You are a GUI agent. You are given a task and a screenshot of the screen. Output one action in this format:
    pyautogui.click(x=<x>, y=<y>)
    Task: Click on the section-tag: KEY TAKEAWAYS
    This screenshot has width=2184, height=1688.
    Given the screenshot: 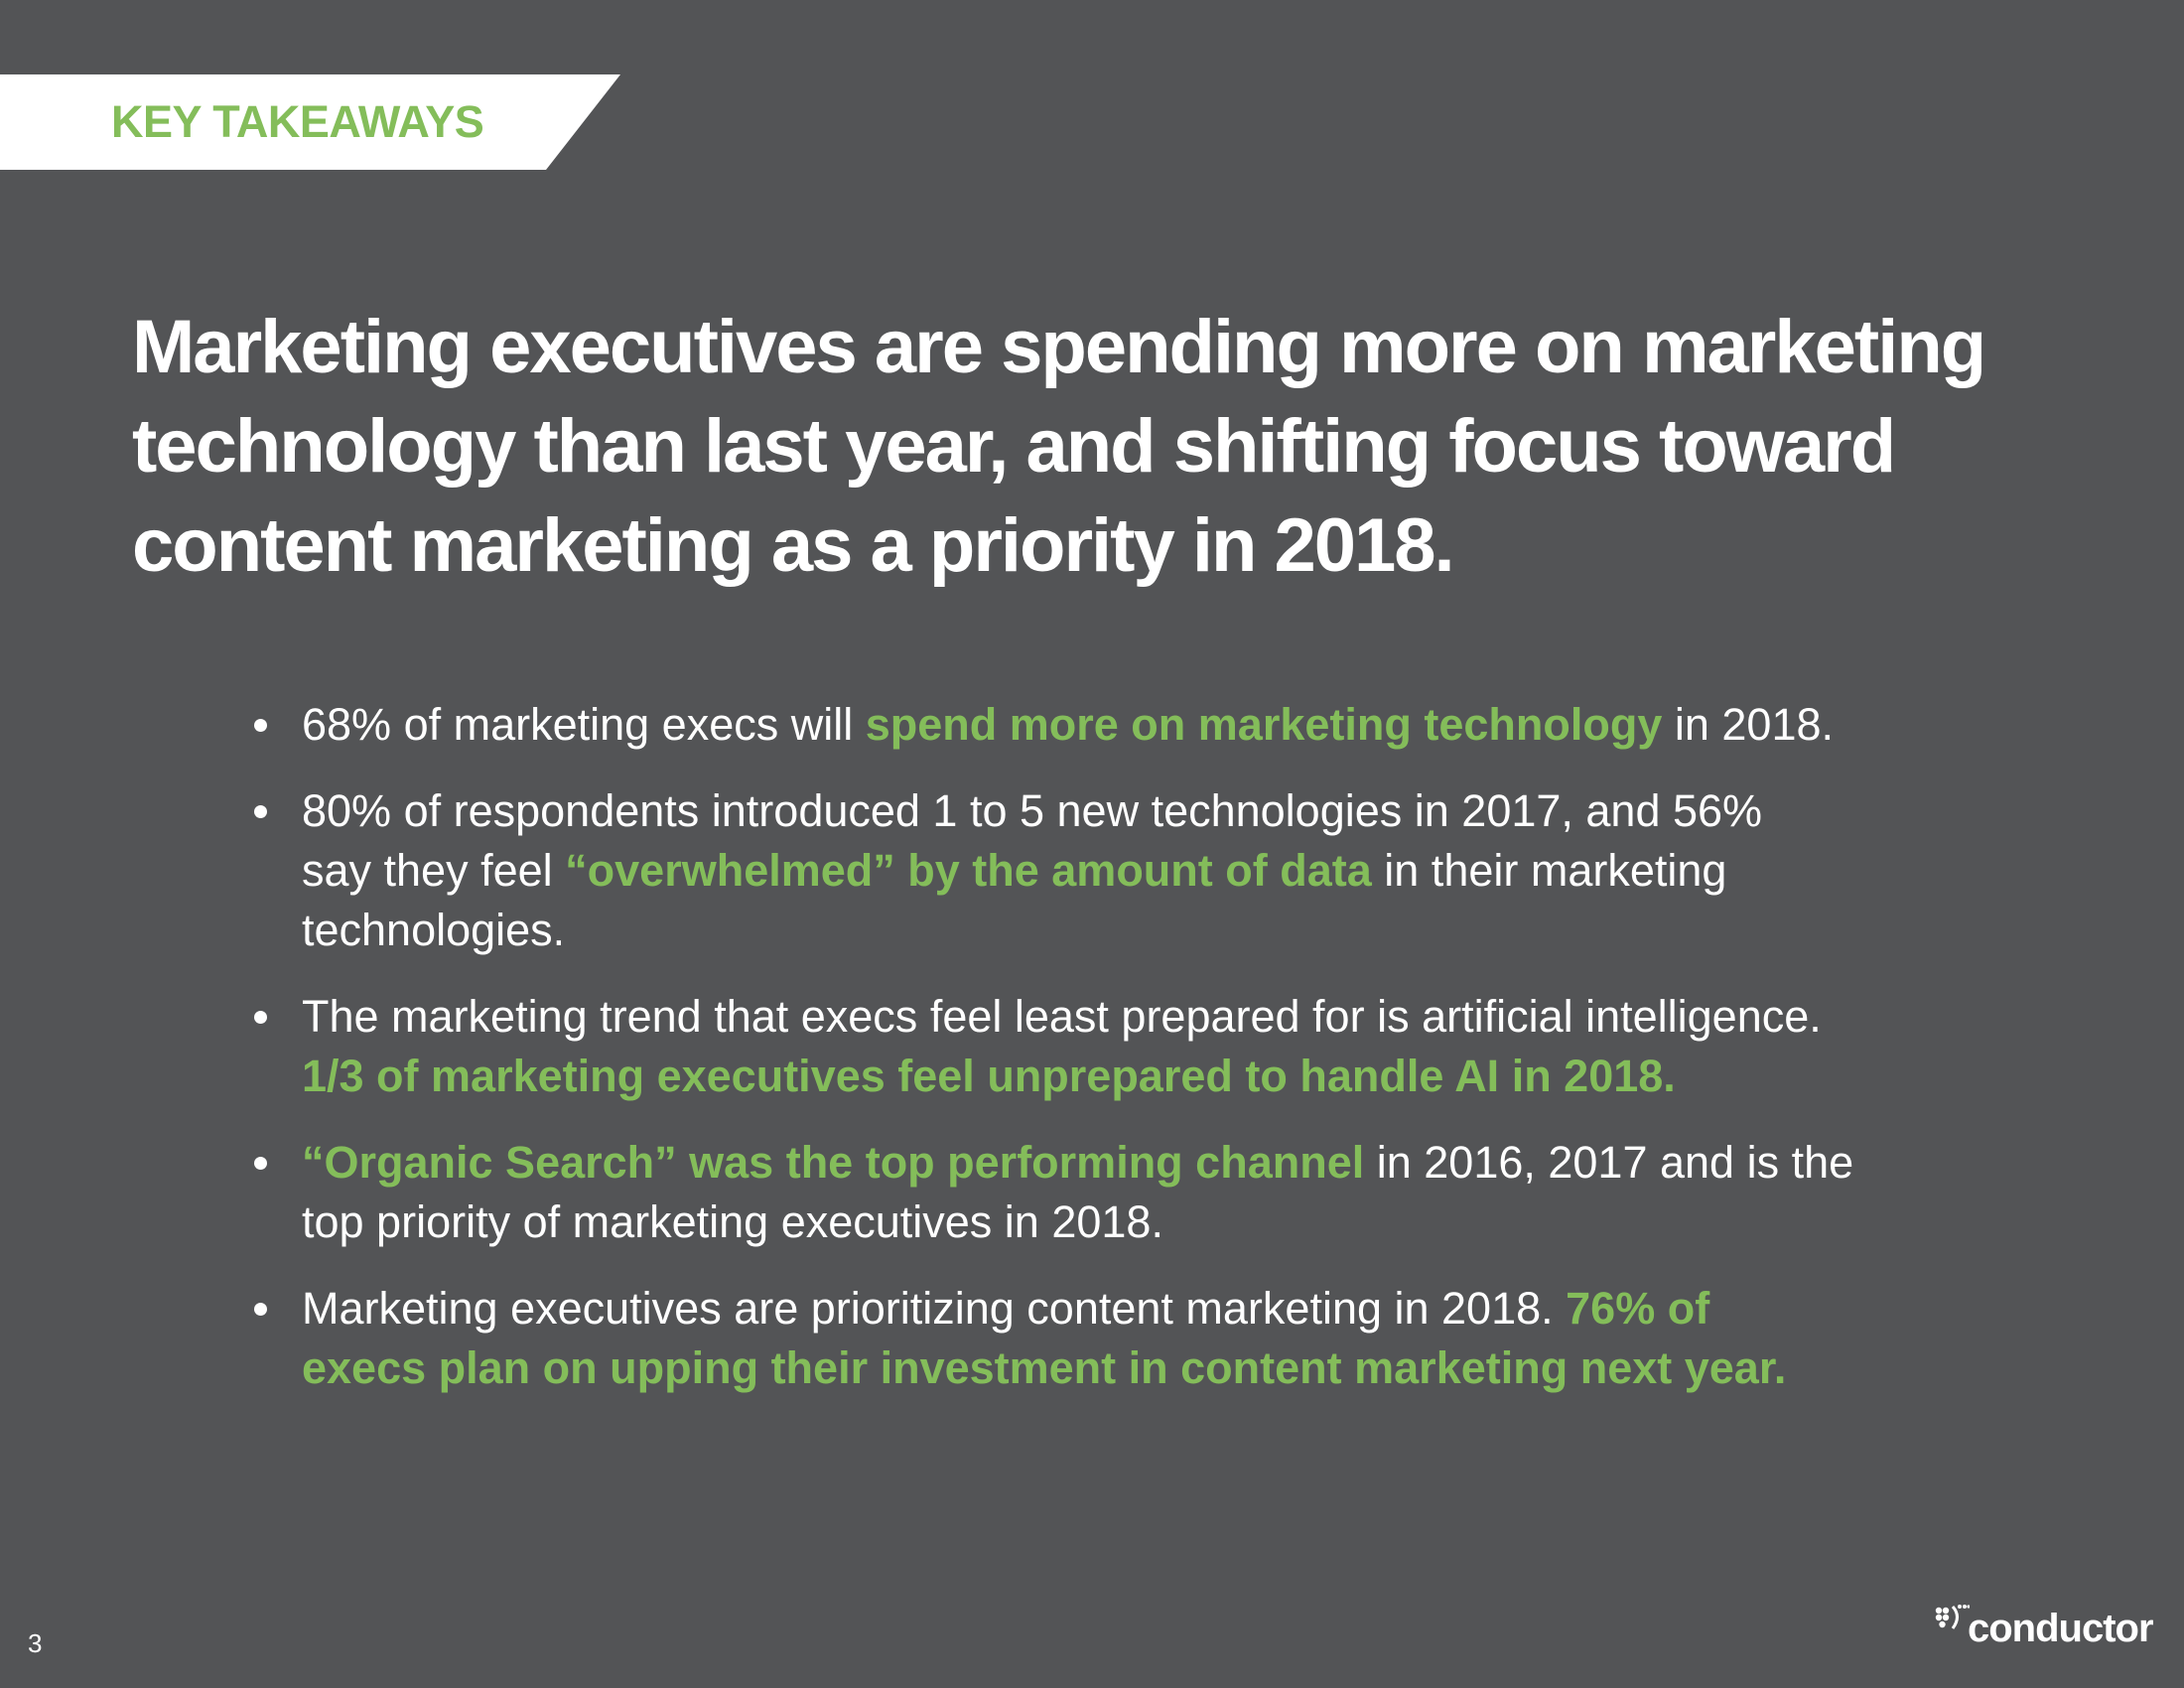 What is the action you would take?
    pyautogui.click(x=310, y=122)
    